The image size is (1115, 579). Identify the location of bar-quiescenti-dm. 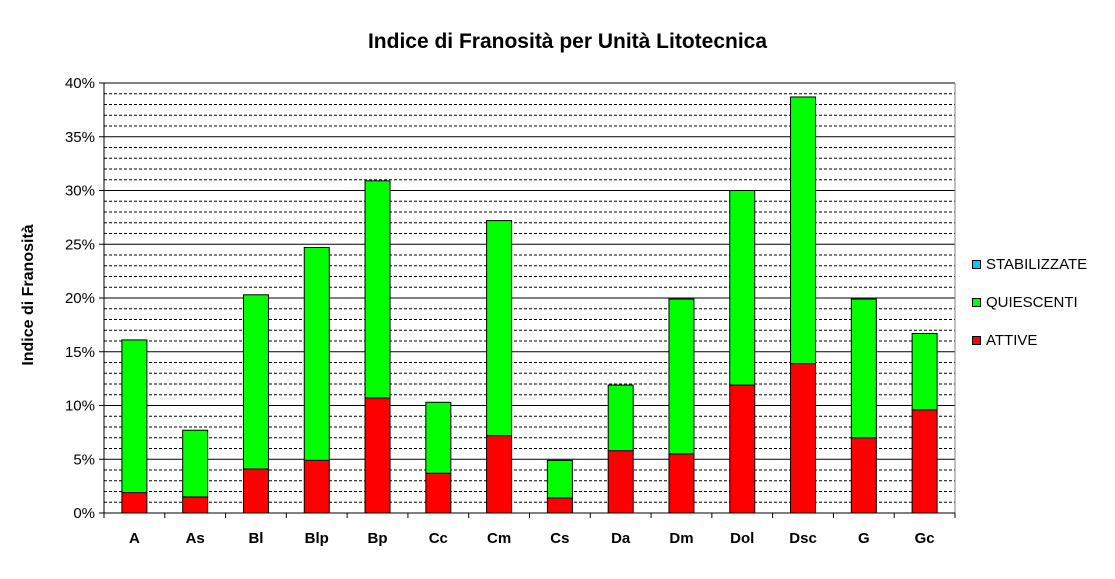
(681, 376).